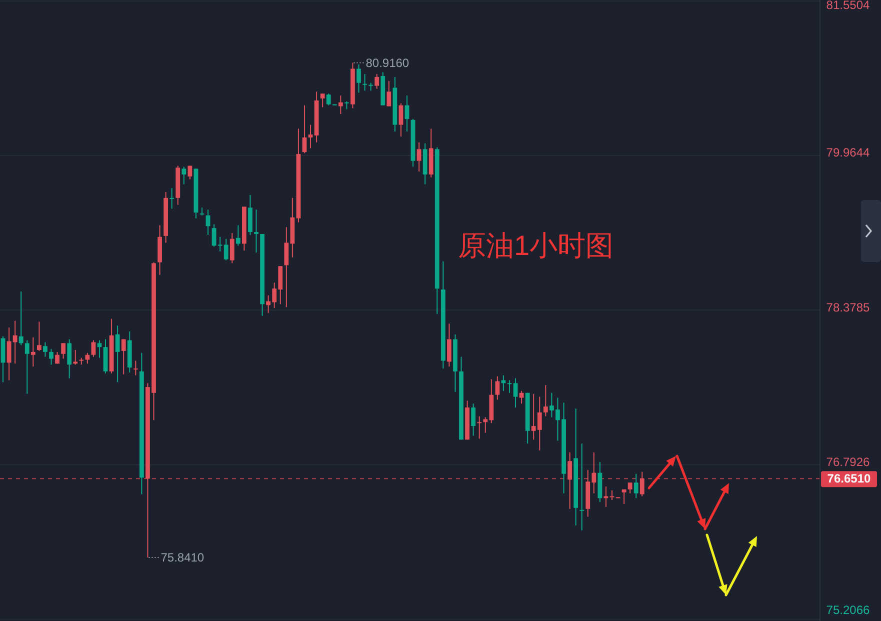 The width and height of the screenshot is (881, 621). What do you see at coordinates (848, 610) in the screenshot?
I see `y-tick-label: 75.2066` at bounding box center [848, 610].